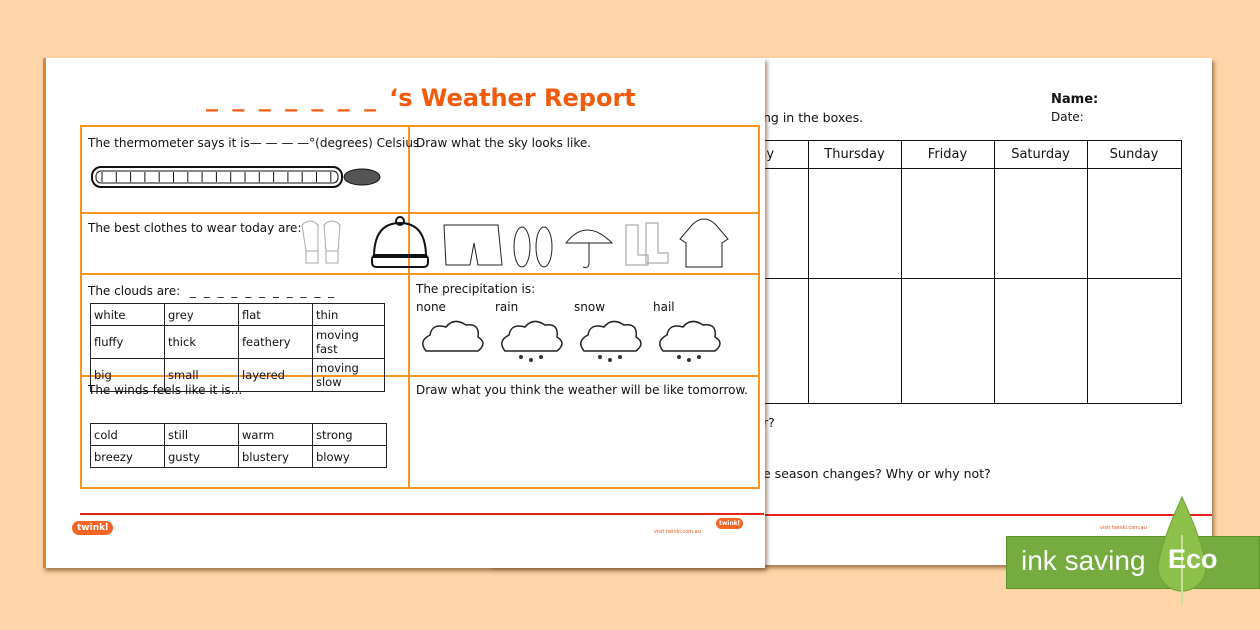  I want to click on umbrella-icon, so click(589, 248).